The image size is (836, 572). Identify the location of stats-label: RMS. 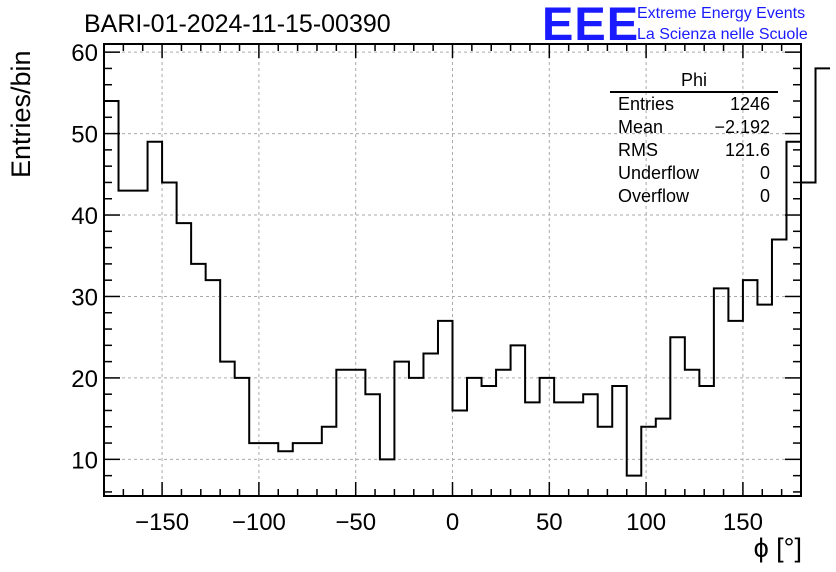
(638, 150).